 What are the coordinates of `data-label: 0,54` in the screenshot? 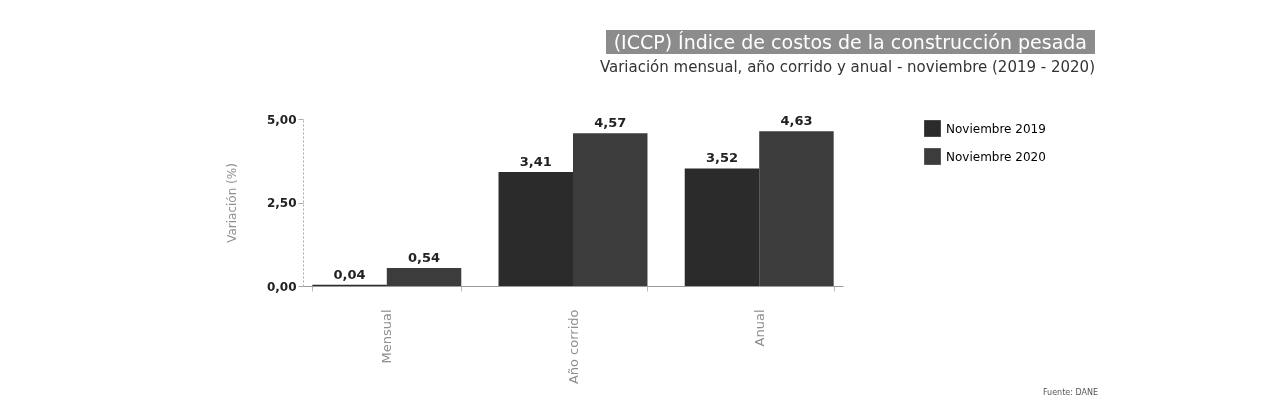 It's located at (424, 257).